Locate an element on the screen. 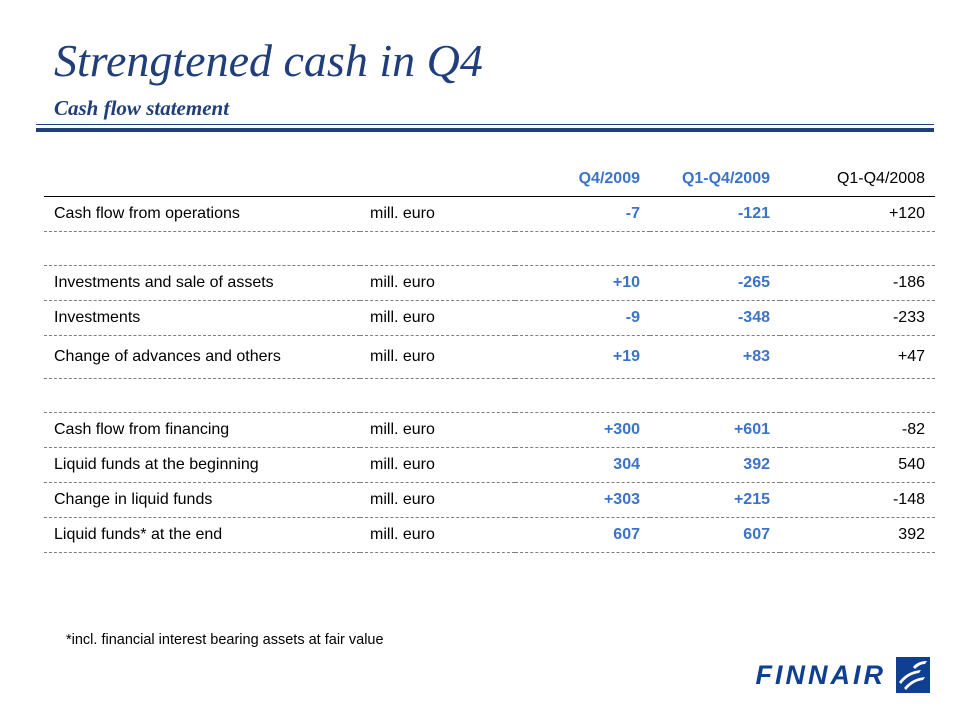 The image size is (960, 720). cell-q1q4-2008: -82 is located at coordinates (857, 430).